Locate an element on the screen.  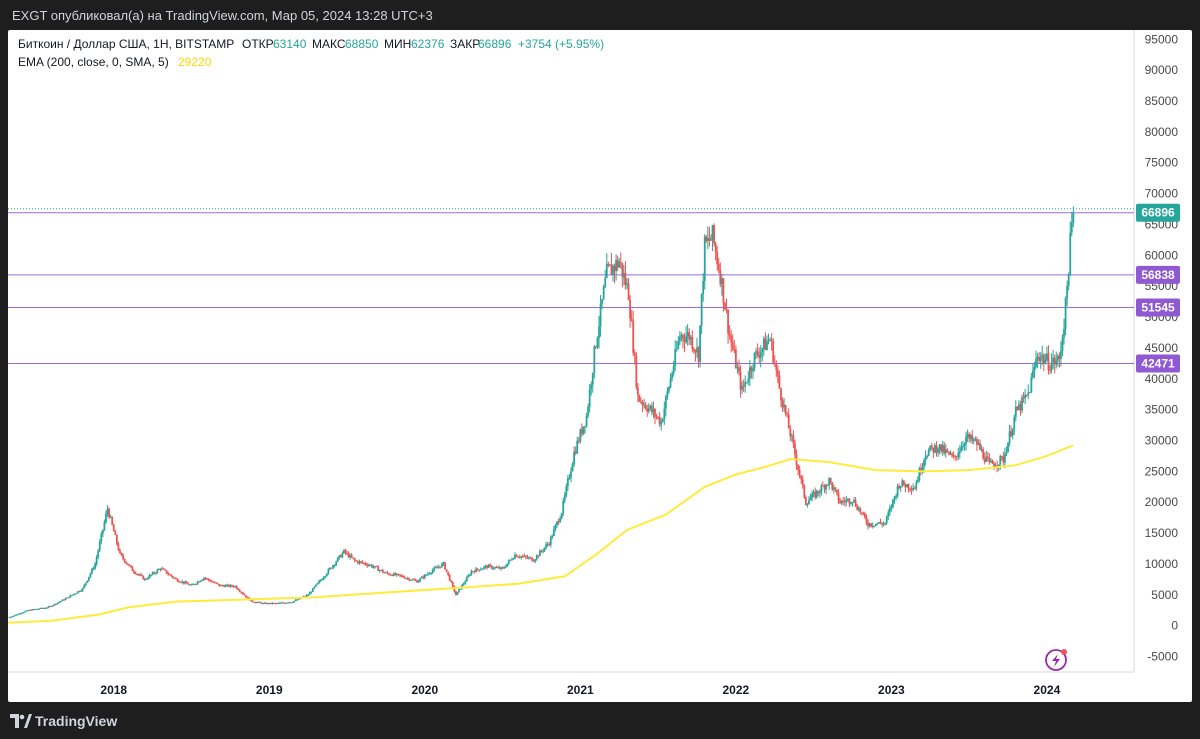
legend-high-value: 68850 is located at coordinates (362, 44).